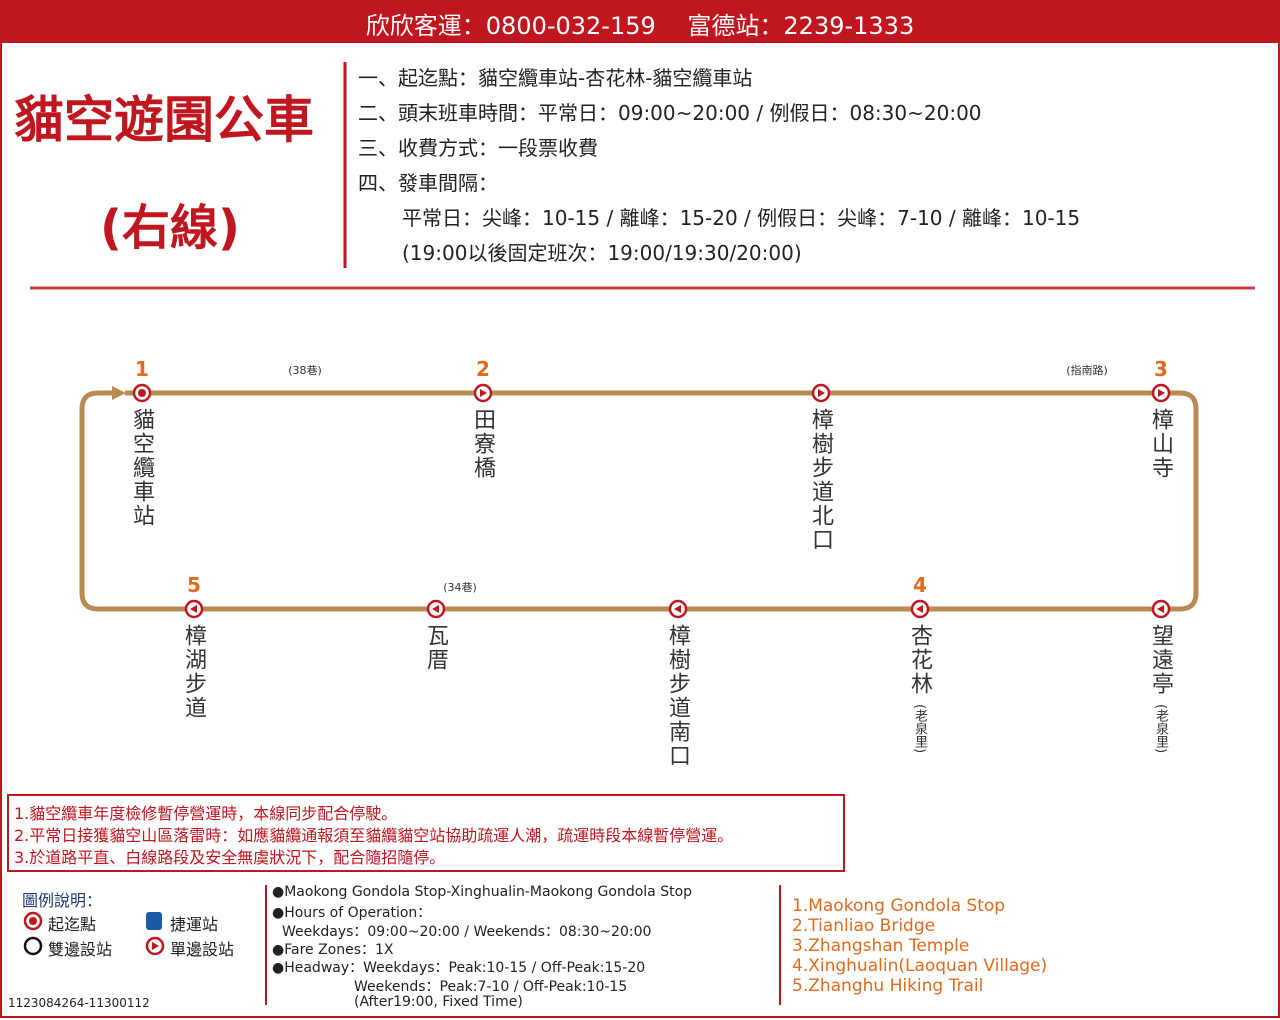 Image resolution: width=1280 pixels, height=1020 pixels. What do you see at coordinates (194, 924) in the screenshot?
I see `legend-item: 捷運站` at bounding box center [194, 924].